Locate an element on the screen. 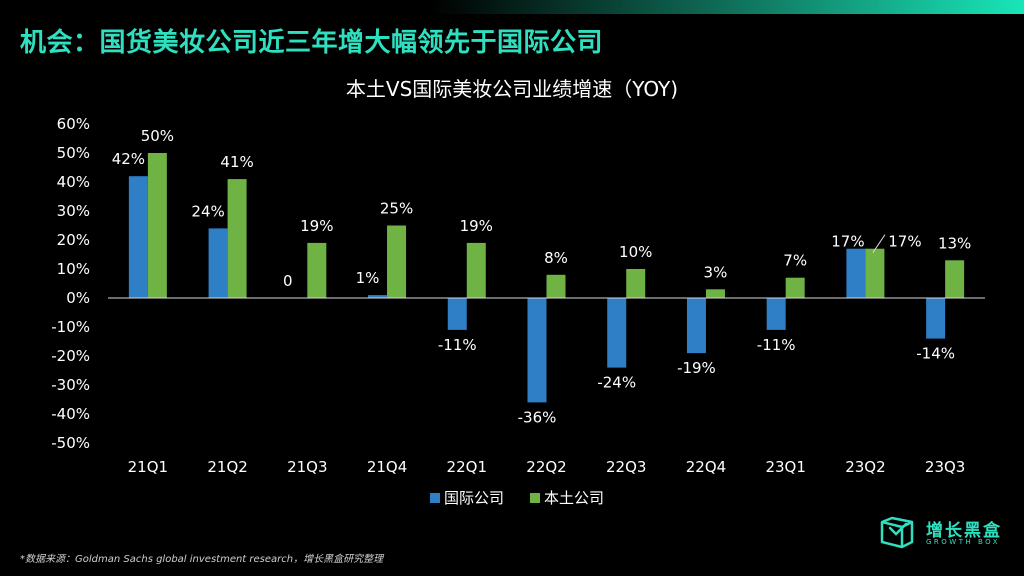 Image resolution: width=1024 pixels, height=576 pixels. chart-title: 本土VS国际美妆公司业绩增速（YOY) is located at coordinates (512, 89).